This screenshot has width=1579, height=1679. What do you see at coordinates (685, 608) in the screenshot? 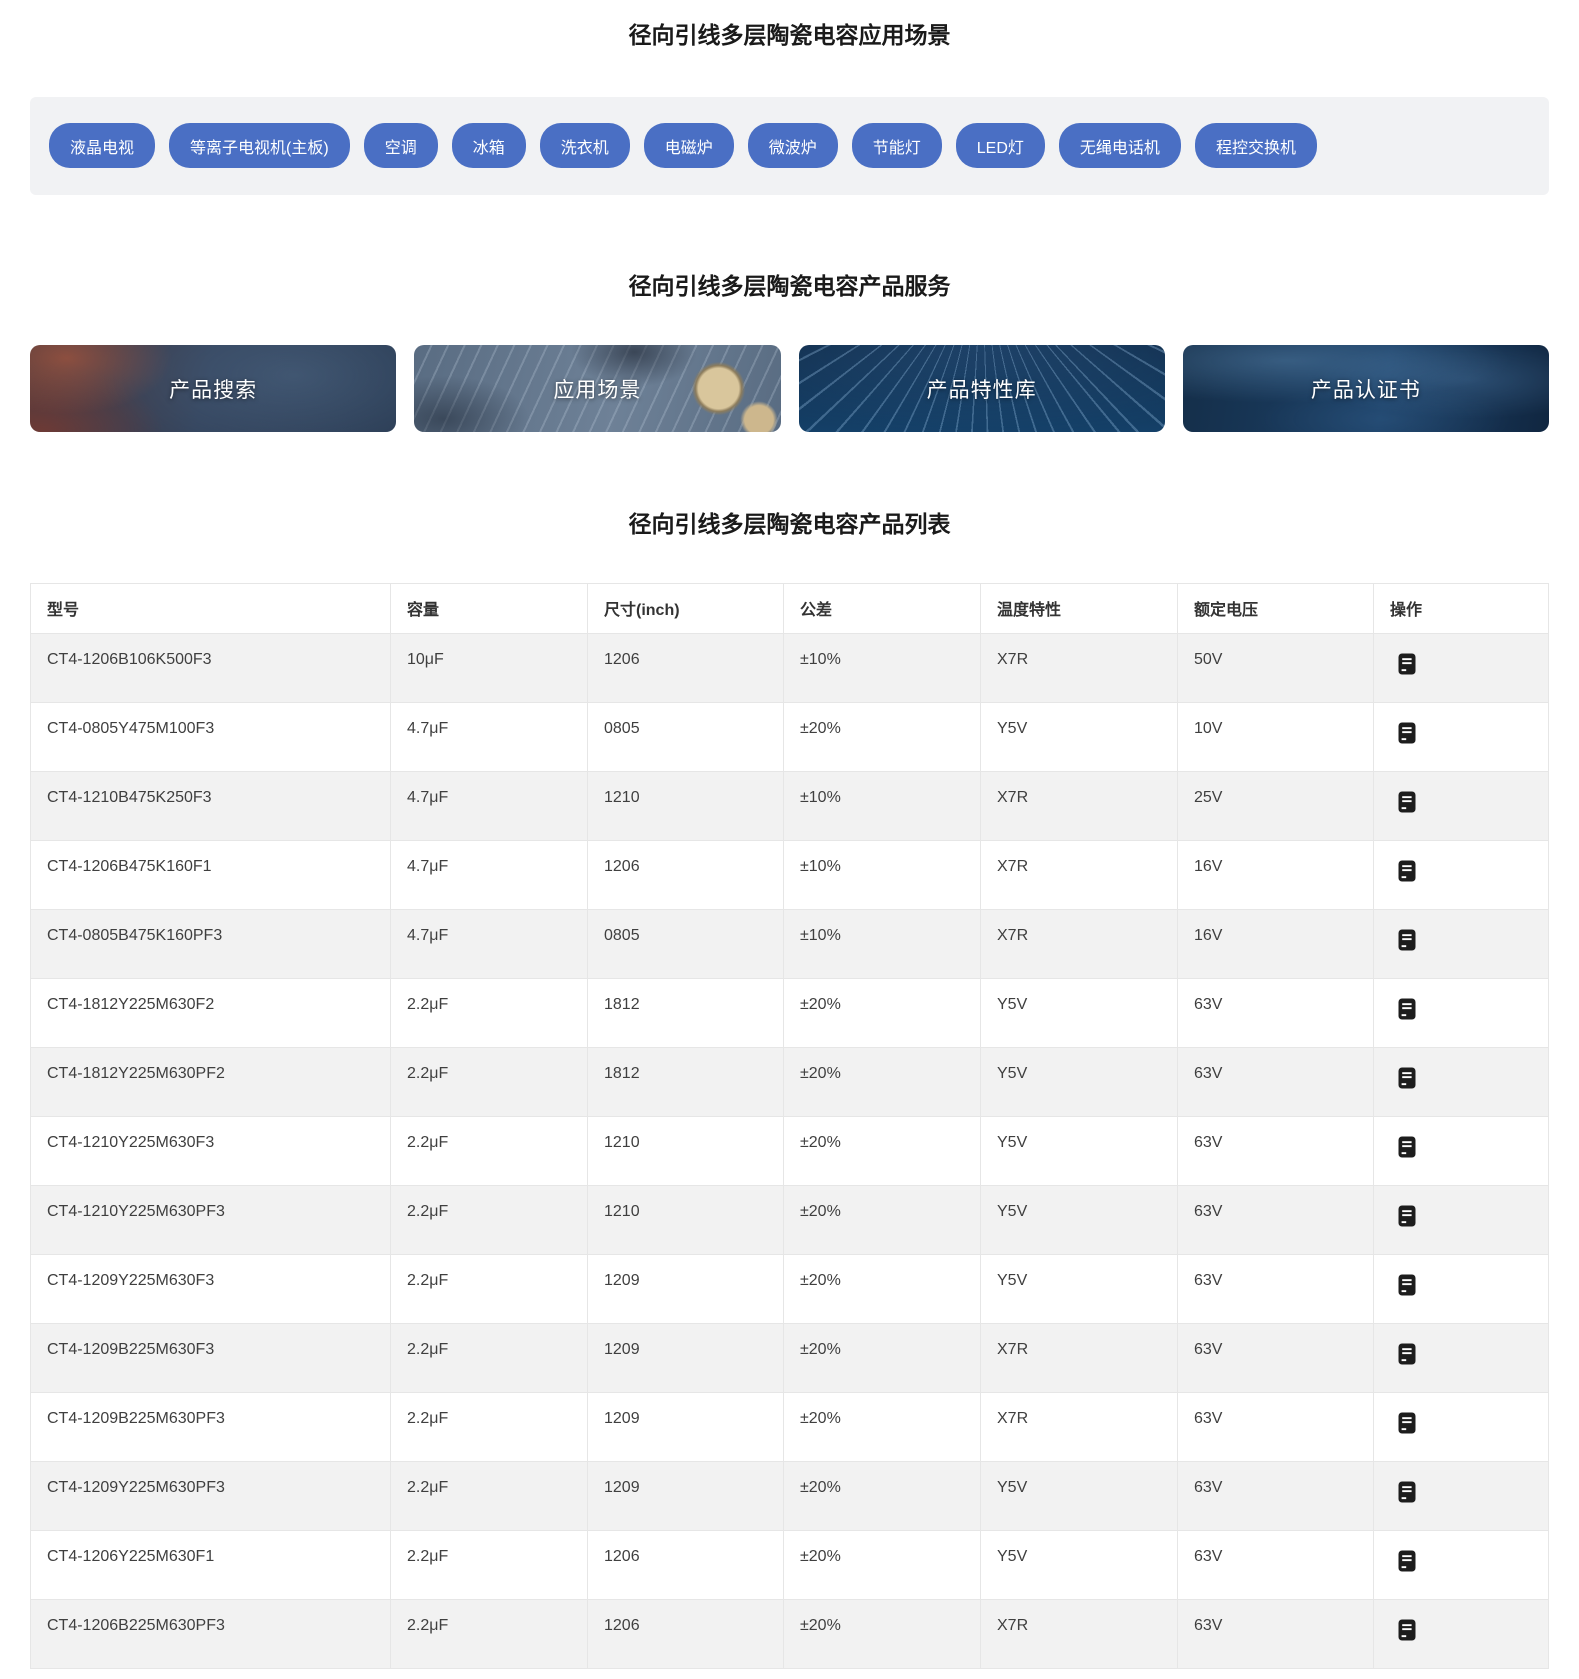
I see `col-header-size: 尺寸(inch)` at bounding box center [685, 608].